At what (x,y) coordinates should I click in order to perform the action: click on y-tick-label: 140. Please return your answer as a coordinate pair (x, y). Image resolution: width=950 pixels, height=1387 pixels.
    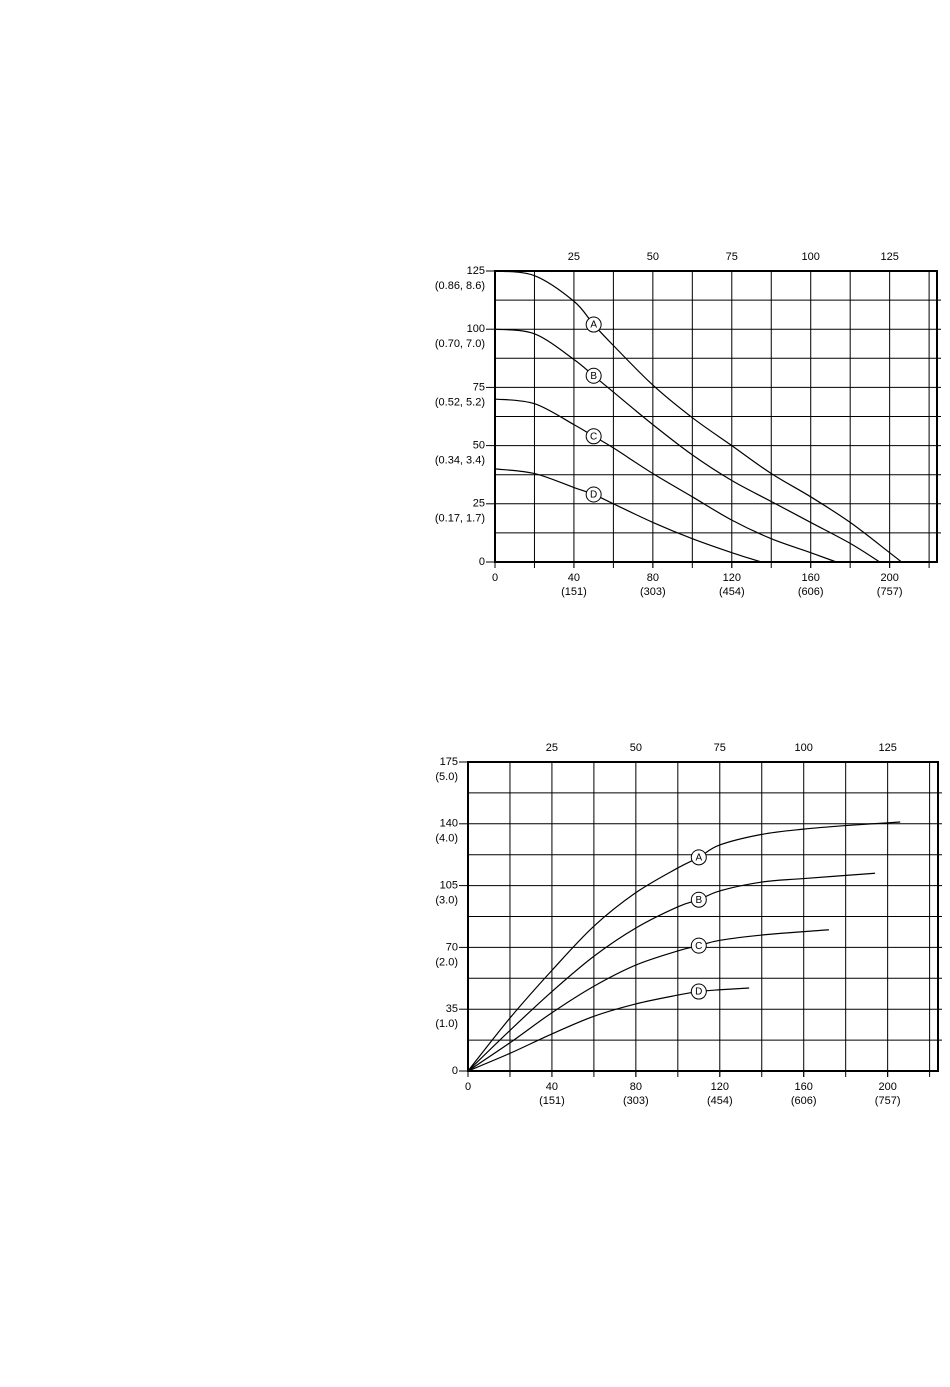
    Looking at the image, I should click on (449, 824).